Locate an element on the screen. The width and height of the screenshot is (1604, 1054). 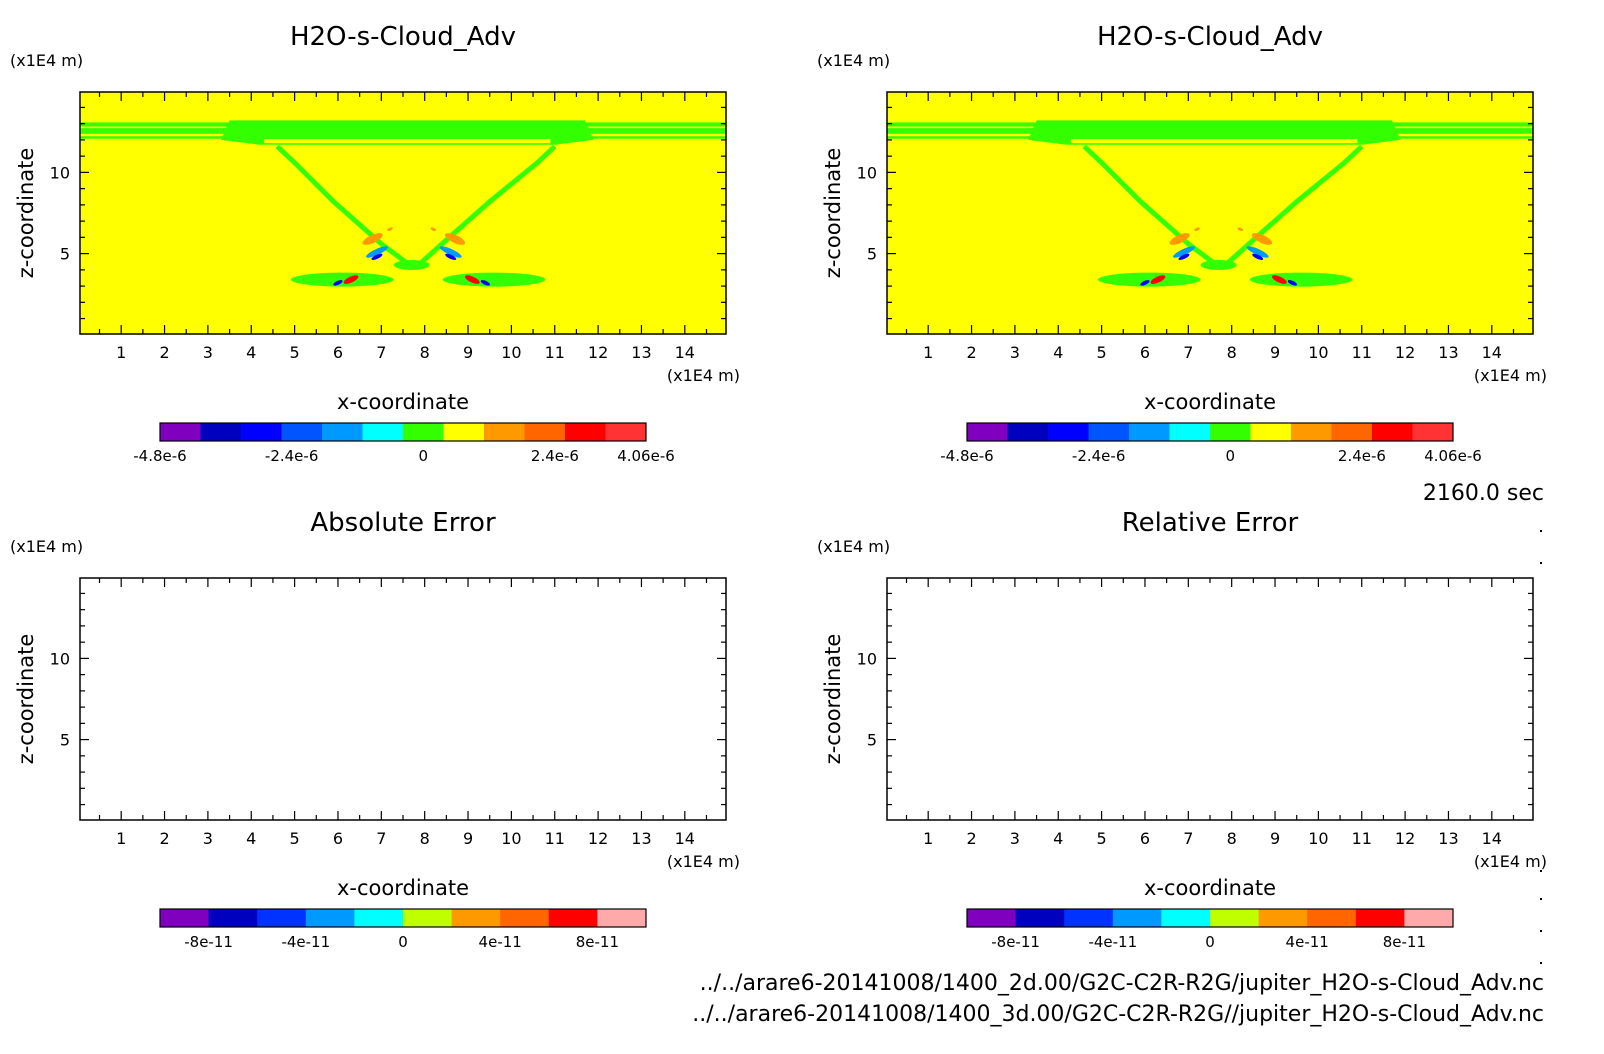
colorbar-tick-label: -8e-11 is located at coordinates (1015, 942).